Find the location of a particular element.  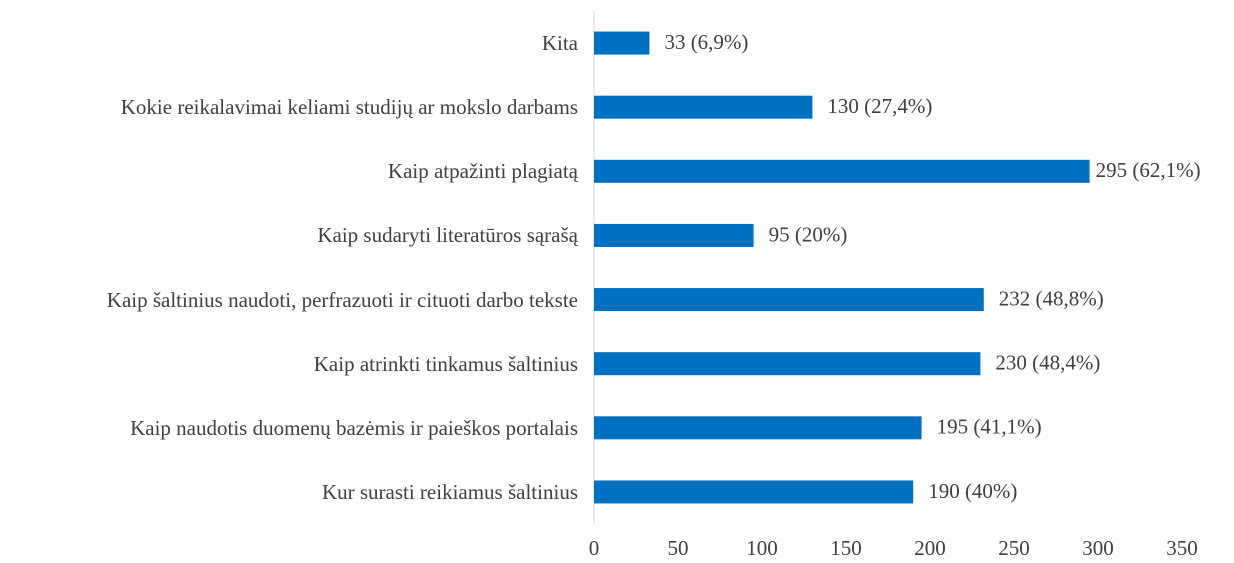

x-tick-label: 350 is located at coordinates (1182, 548).